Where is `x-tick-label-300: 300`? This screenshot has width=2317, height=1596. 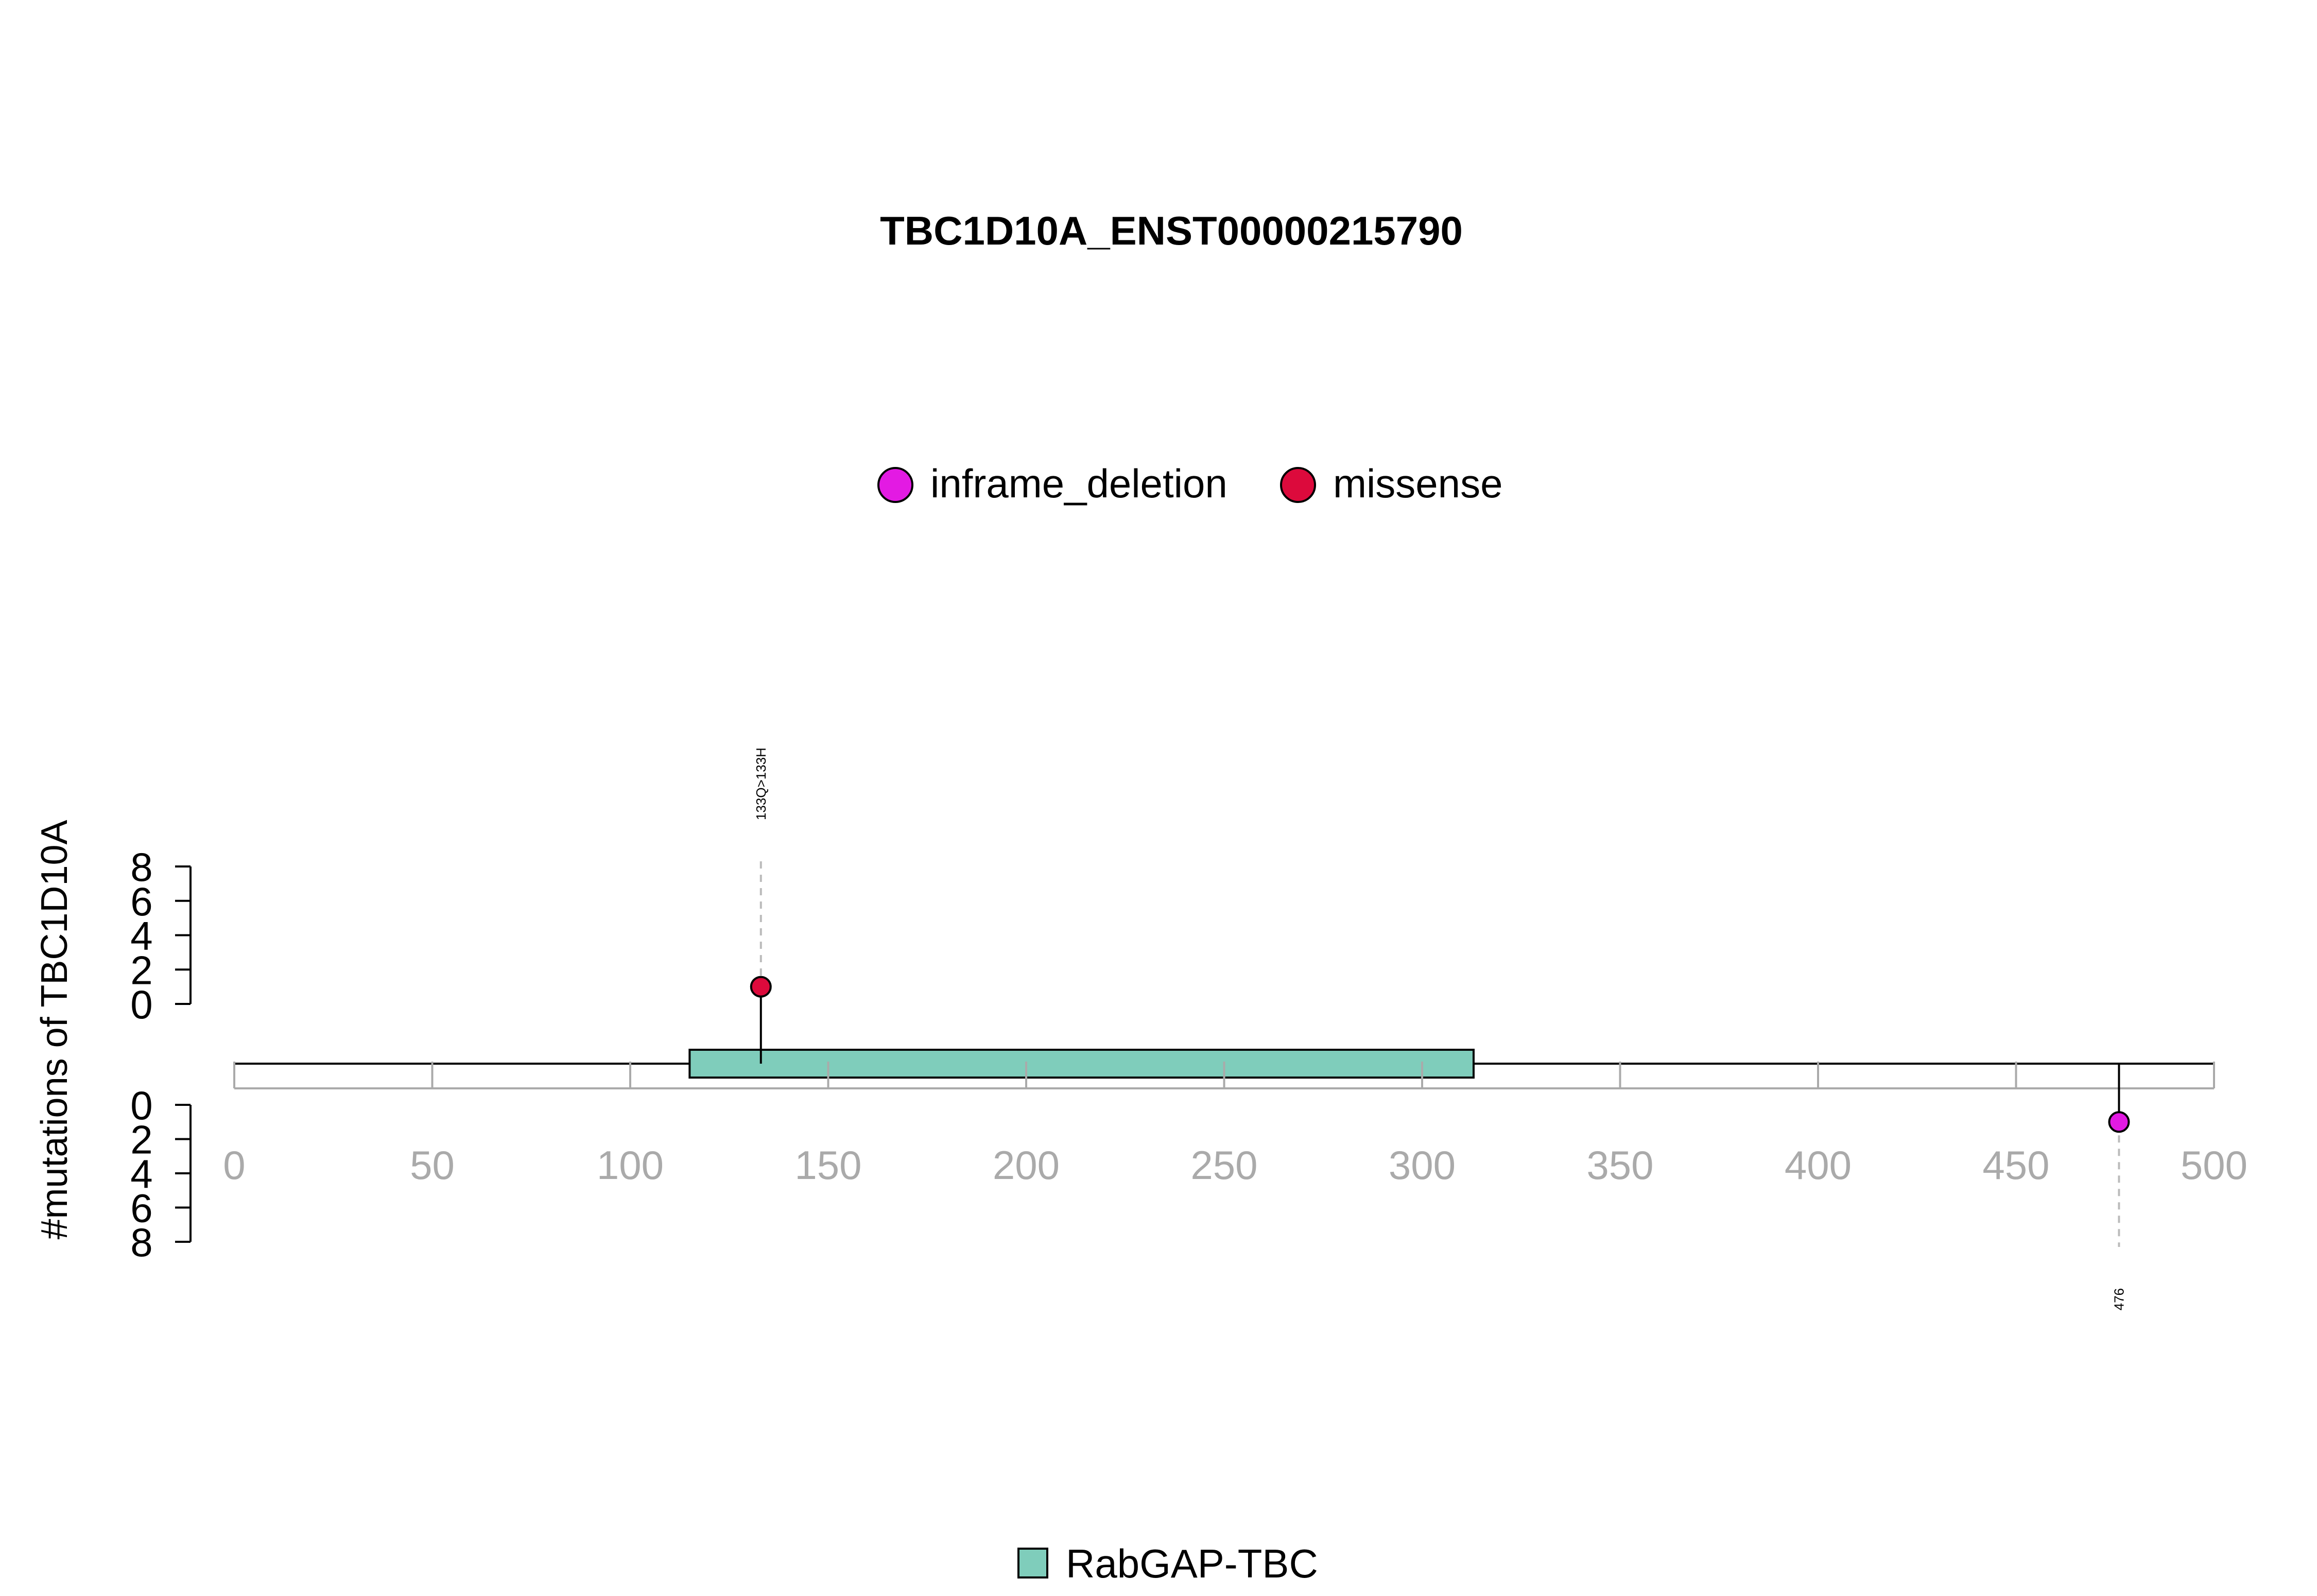 x-tick-label-300: 300 is located at coordinates (1422, 1165).